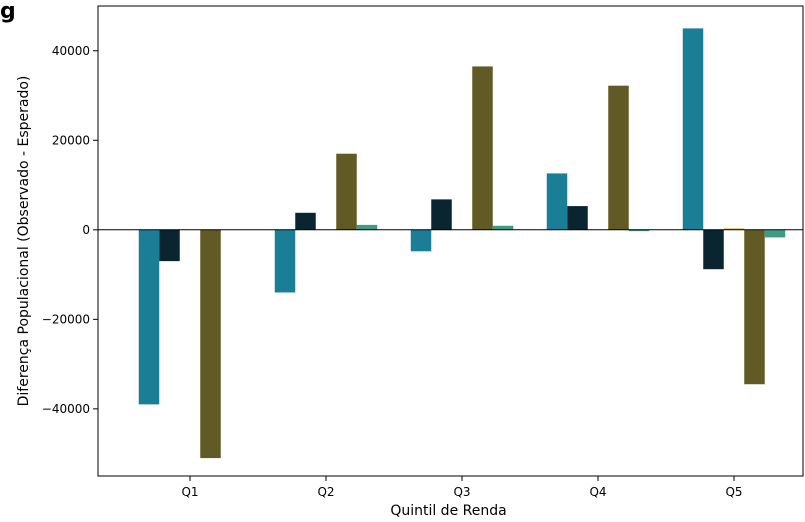  I want to click on y-tick-label: −40000, so click(66, 409).